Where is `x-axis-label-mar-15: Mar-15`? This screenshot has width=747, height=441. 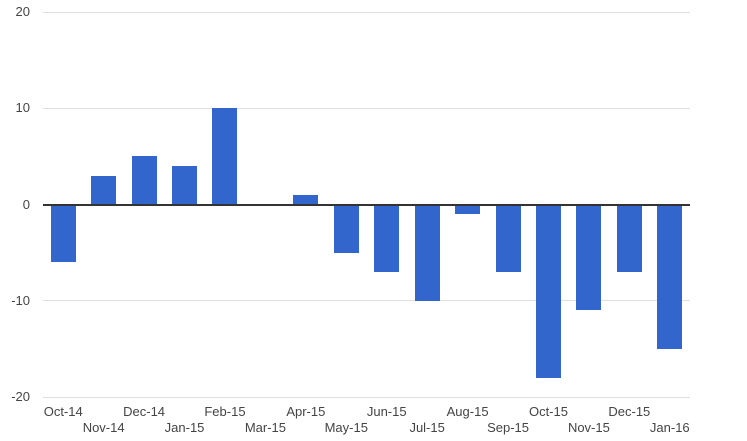
x-axis-label-mar-15: Mar-15 is located at coordinates (265, 427).